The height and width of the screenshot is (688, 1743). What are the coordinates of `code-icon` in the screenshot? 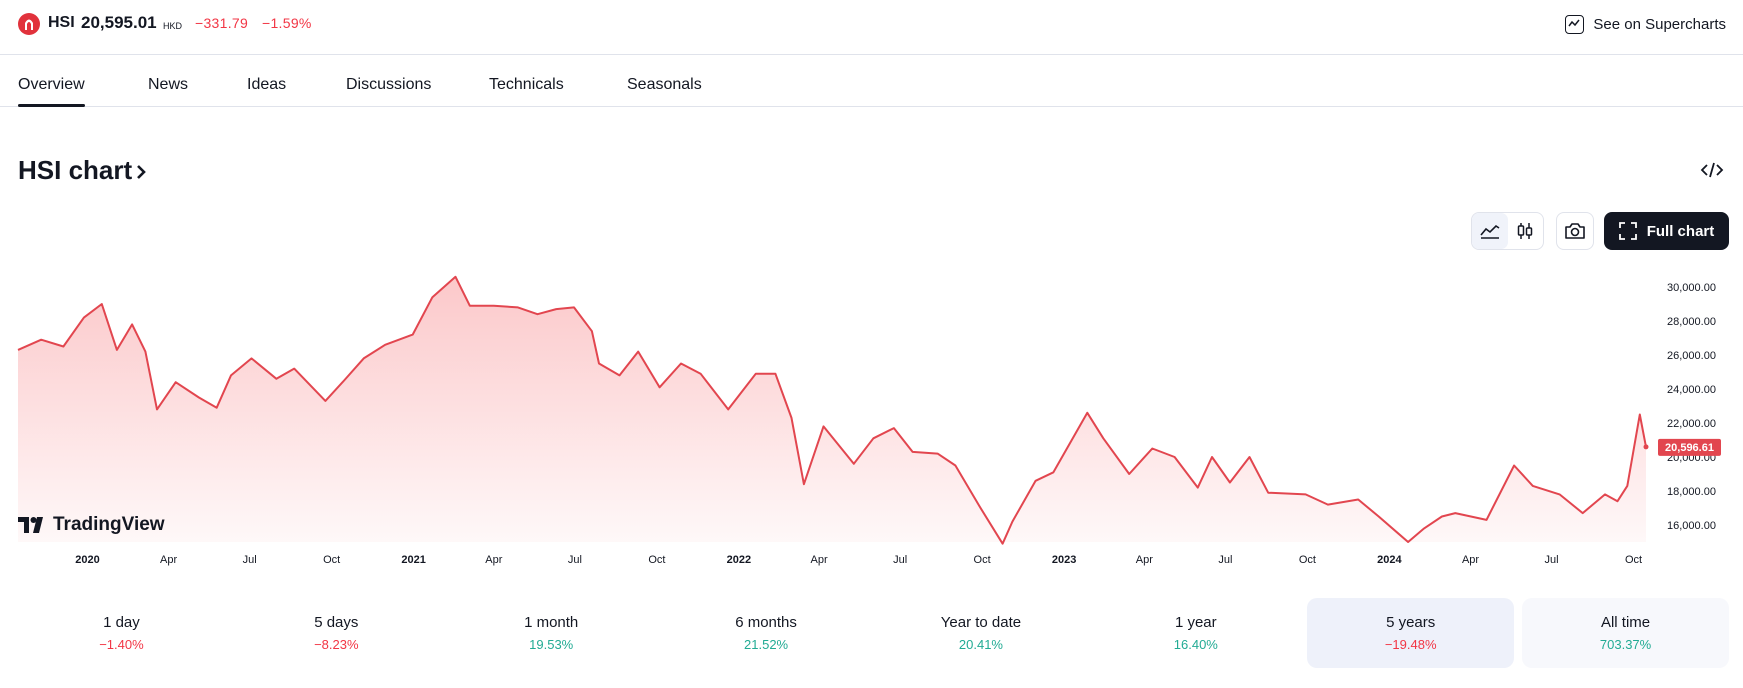 It's located at (1712, 170).